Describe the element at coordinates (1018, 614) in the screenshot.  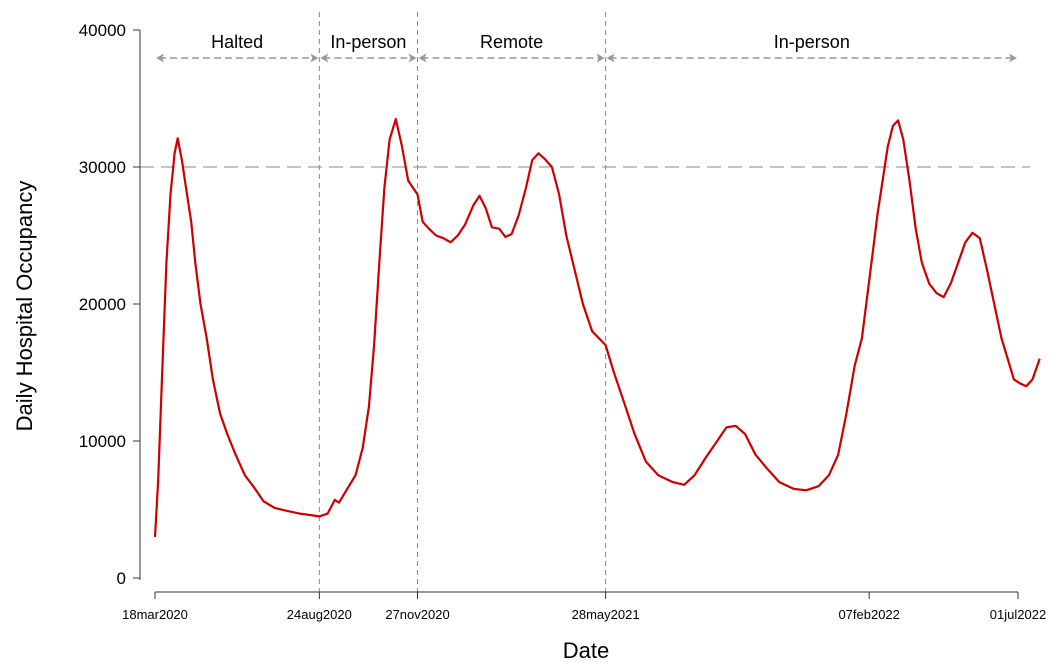
I see `x-tick-label: 01jul2022` at that location.